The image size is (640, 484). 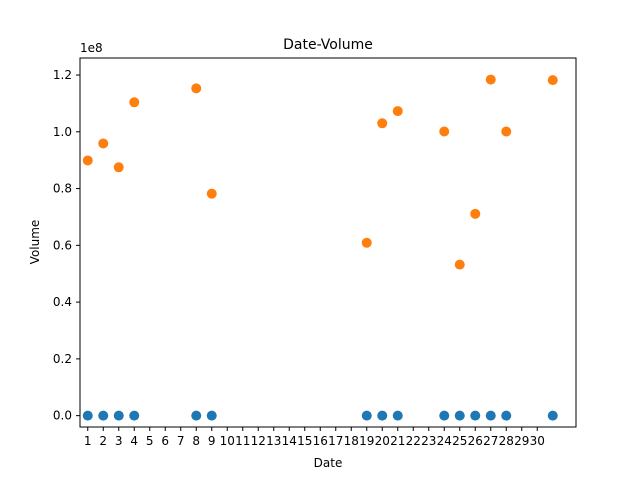 I want to click on y-tick-label: 0.2, so click(x=62, y=359).